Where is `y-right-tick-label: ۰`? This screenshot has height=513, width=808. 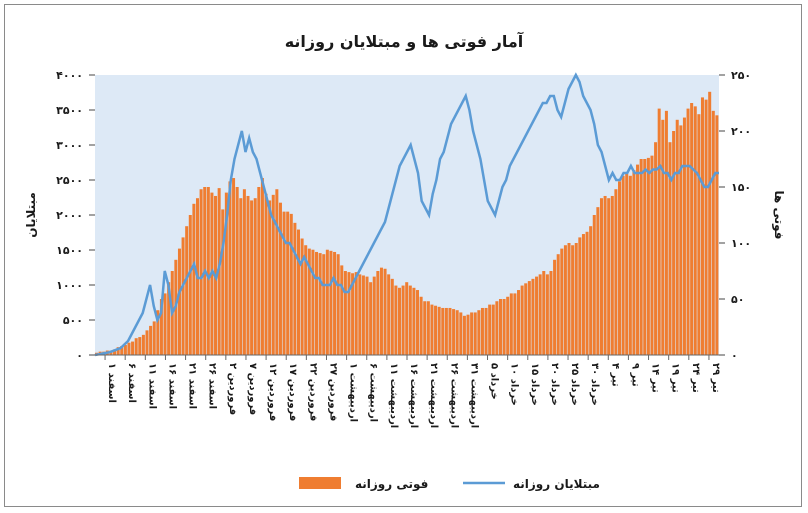
y-right-tick-label: ۰ is located at coordinates (734, 355).